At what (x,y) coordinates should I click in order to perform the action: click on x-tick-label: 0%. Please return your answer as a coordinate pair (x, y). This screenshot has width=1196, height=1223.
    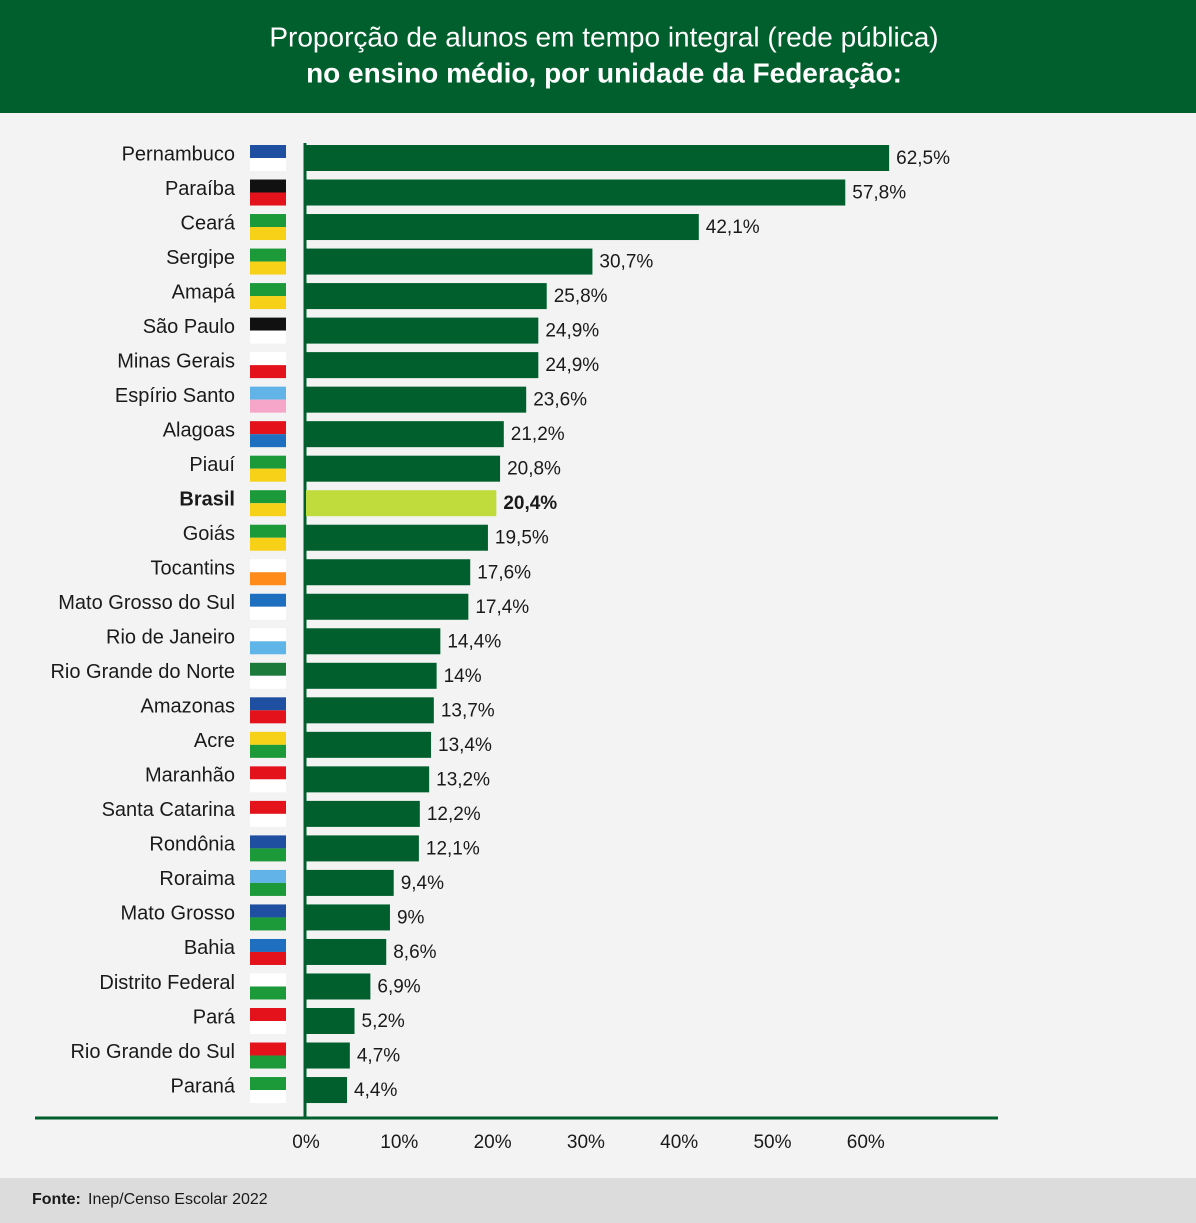
    Looking at the image, I should click on (306, 1142).